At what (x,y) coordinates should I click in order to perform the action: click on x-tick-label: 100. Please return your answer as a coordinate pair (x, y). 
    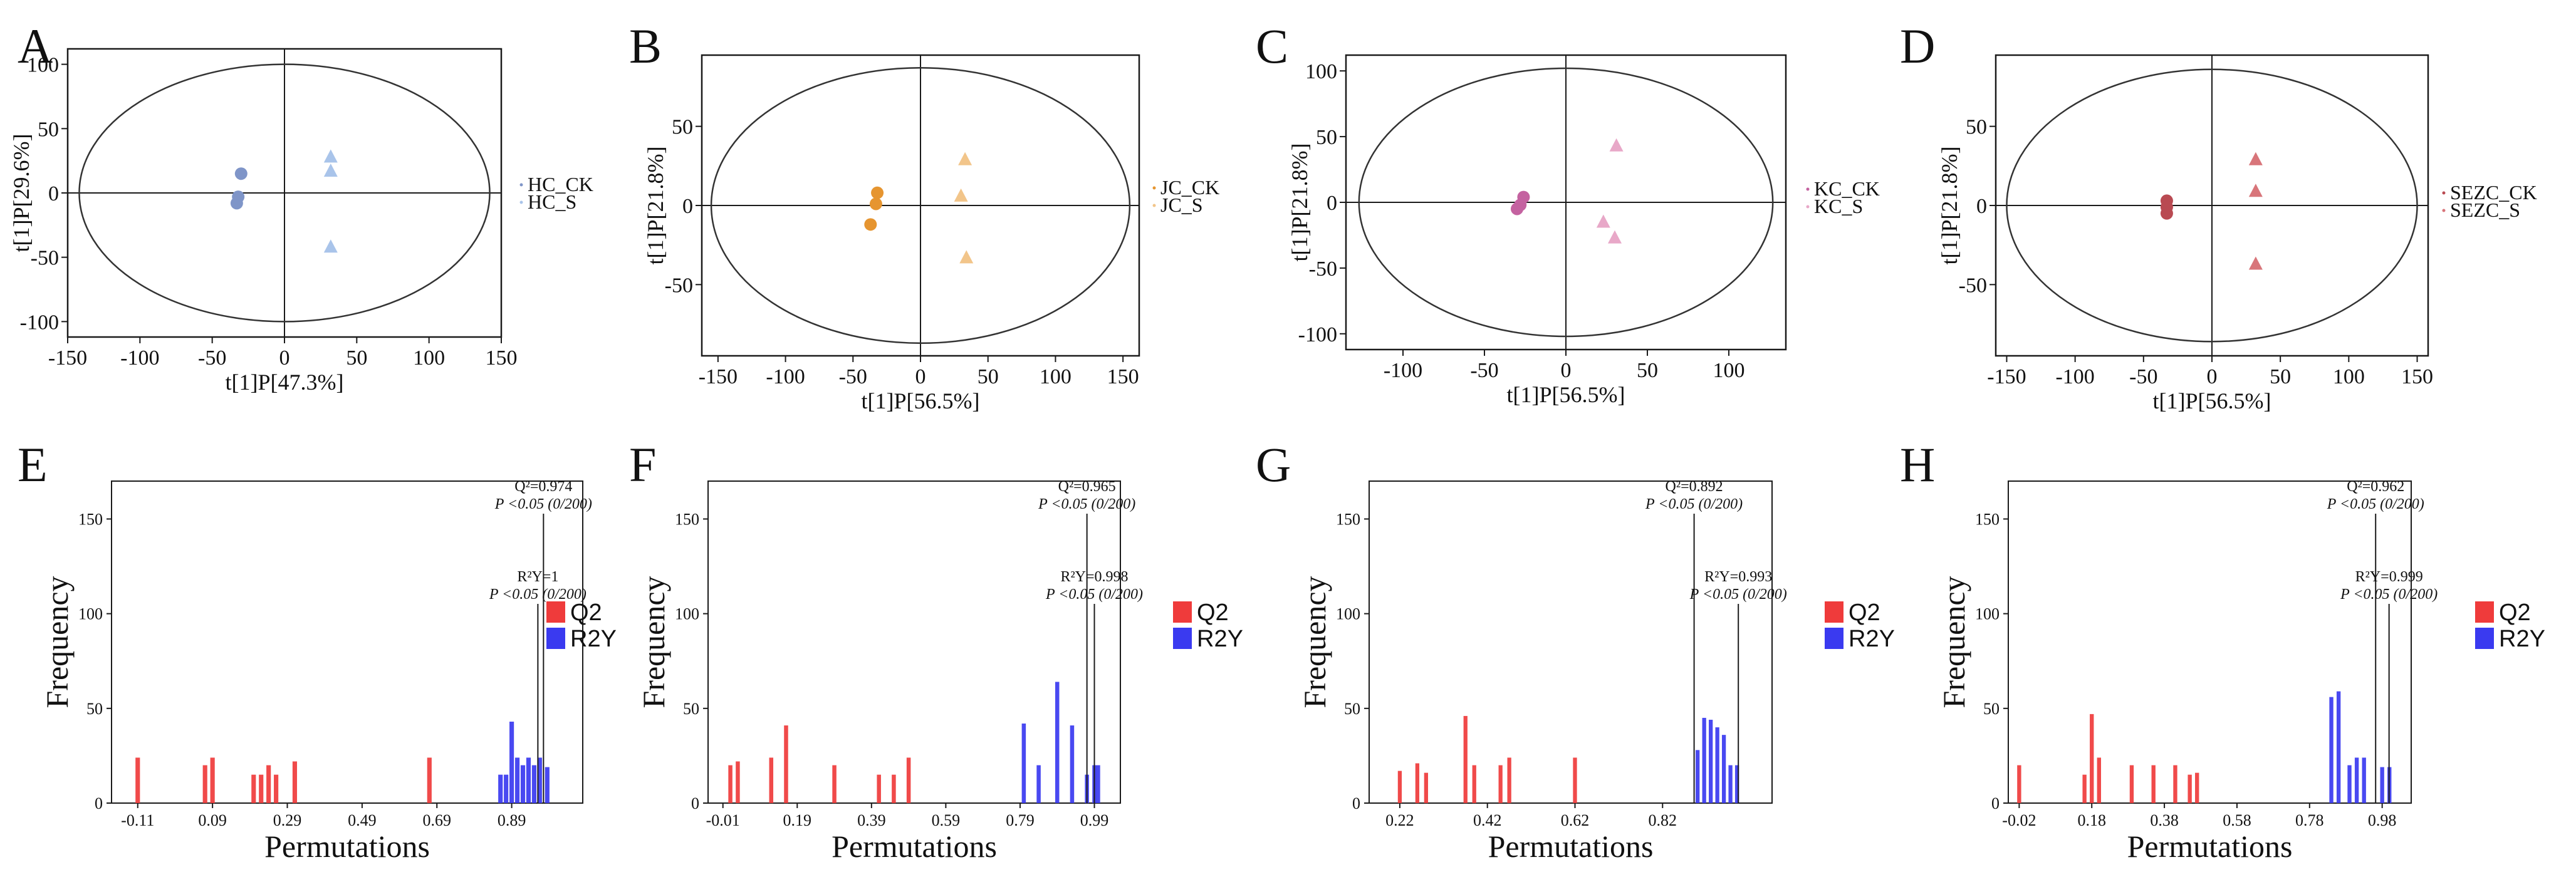
    Looking at the image, I should click on (429, 358).